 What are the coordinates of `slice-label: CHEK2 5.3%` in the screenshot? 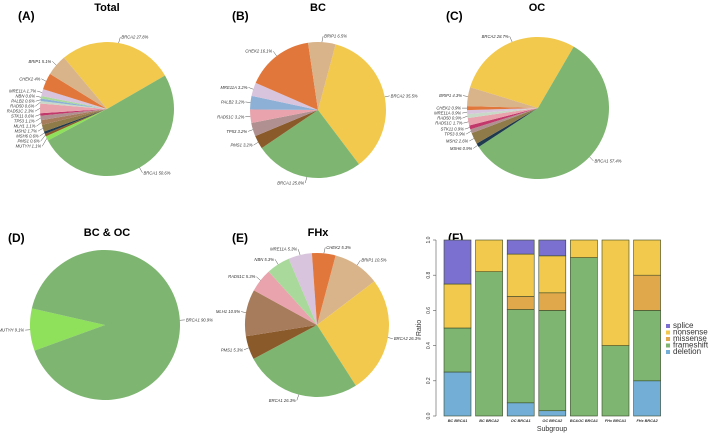 It's located at (338, 247).